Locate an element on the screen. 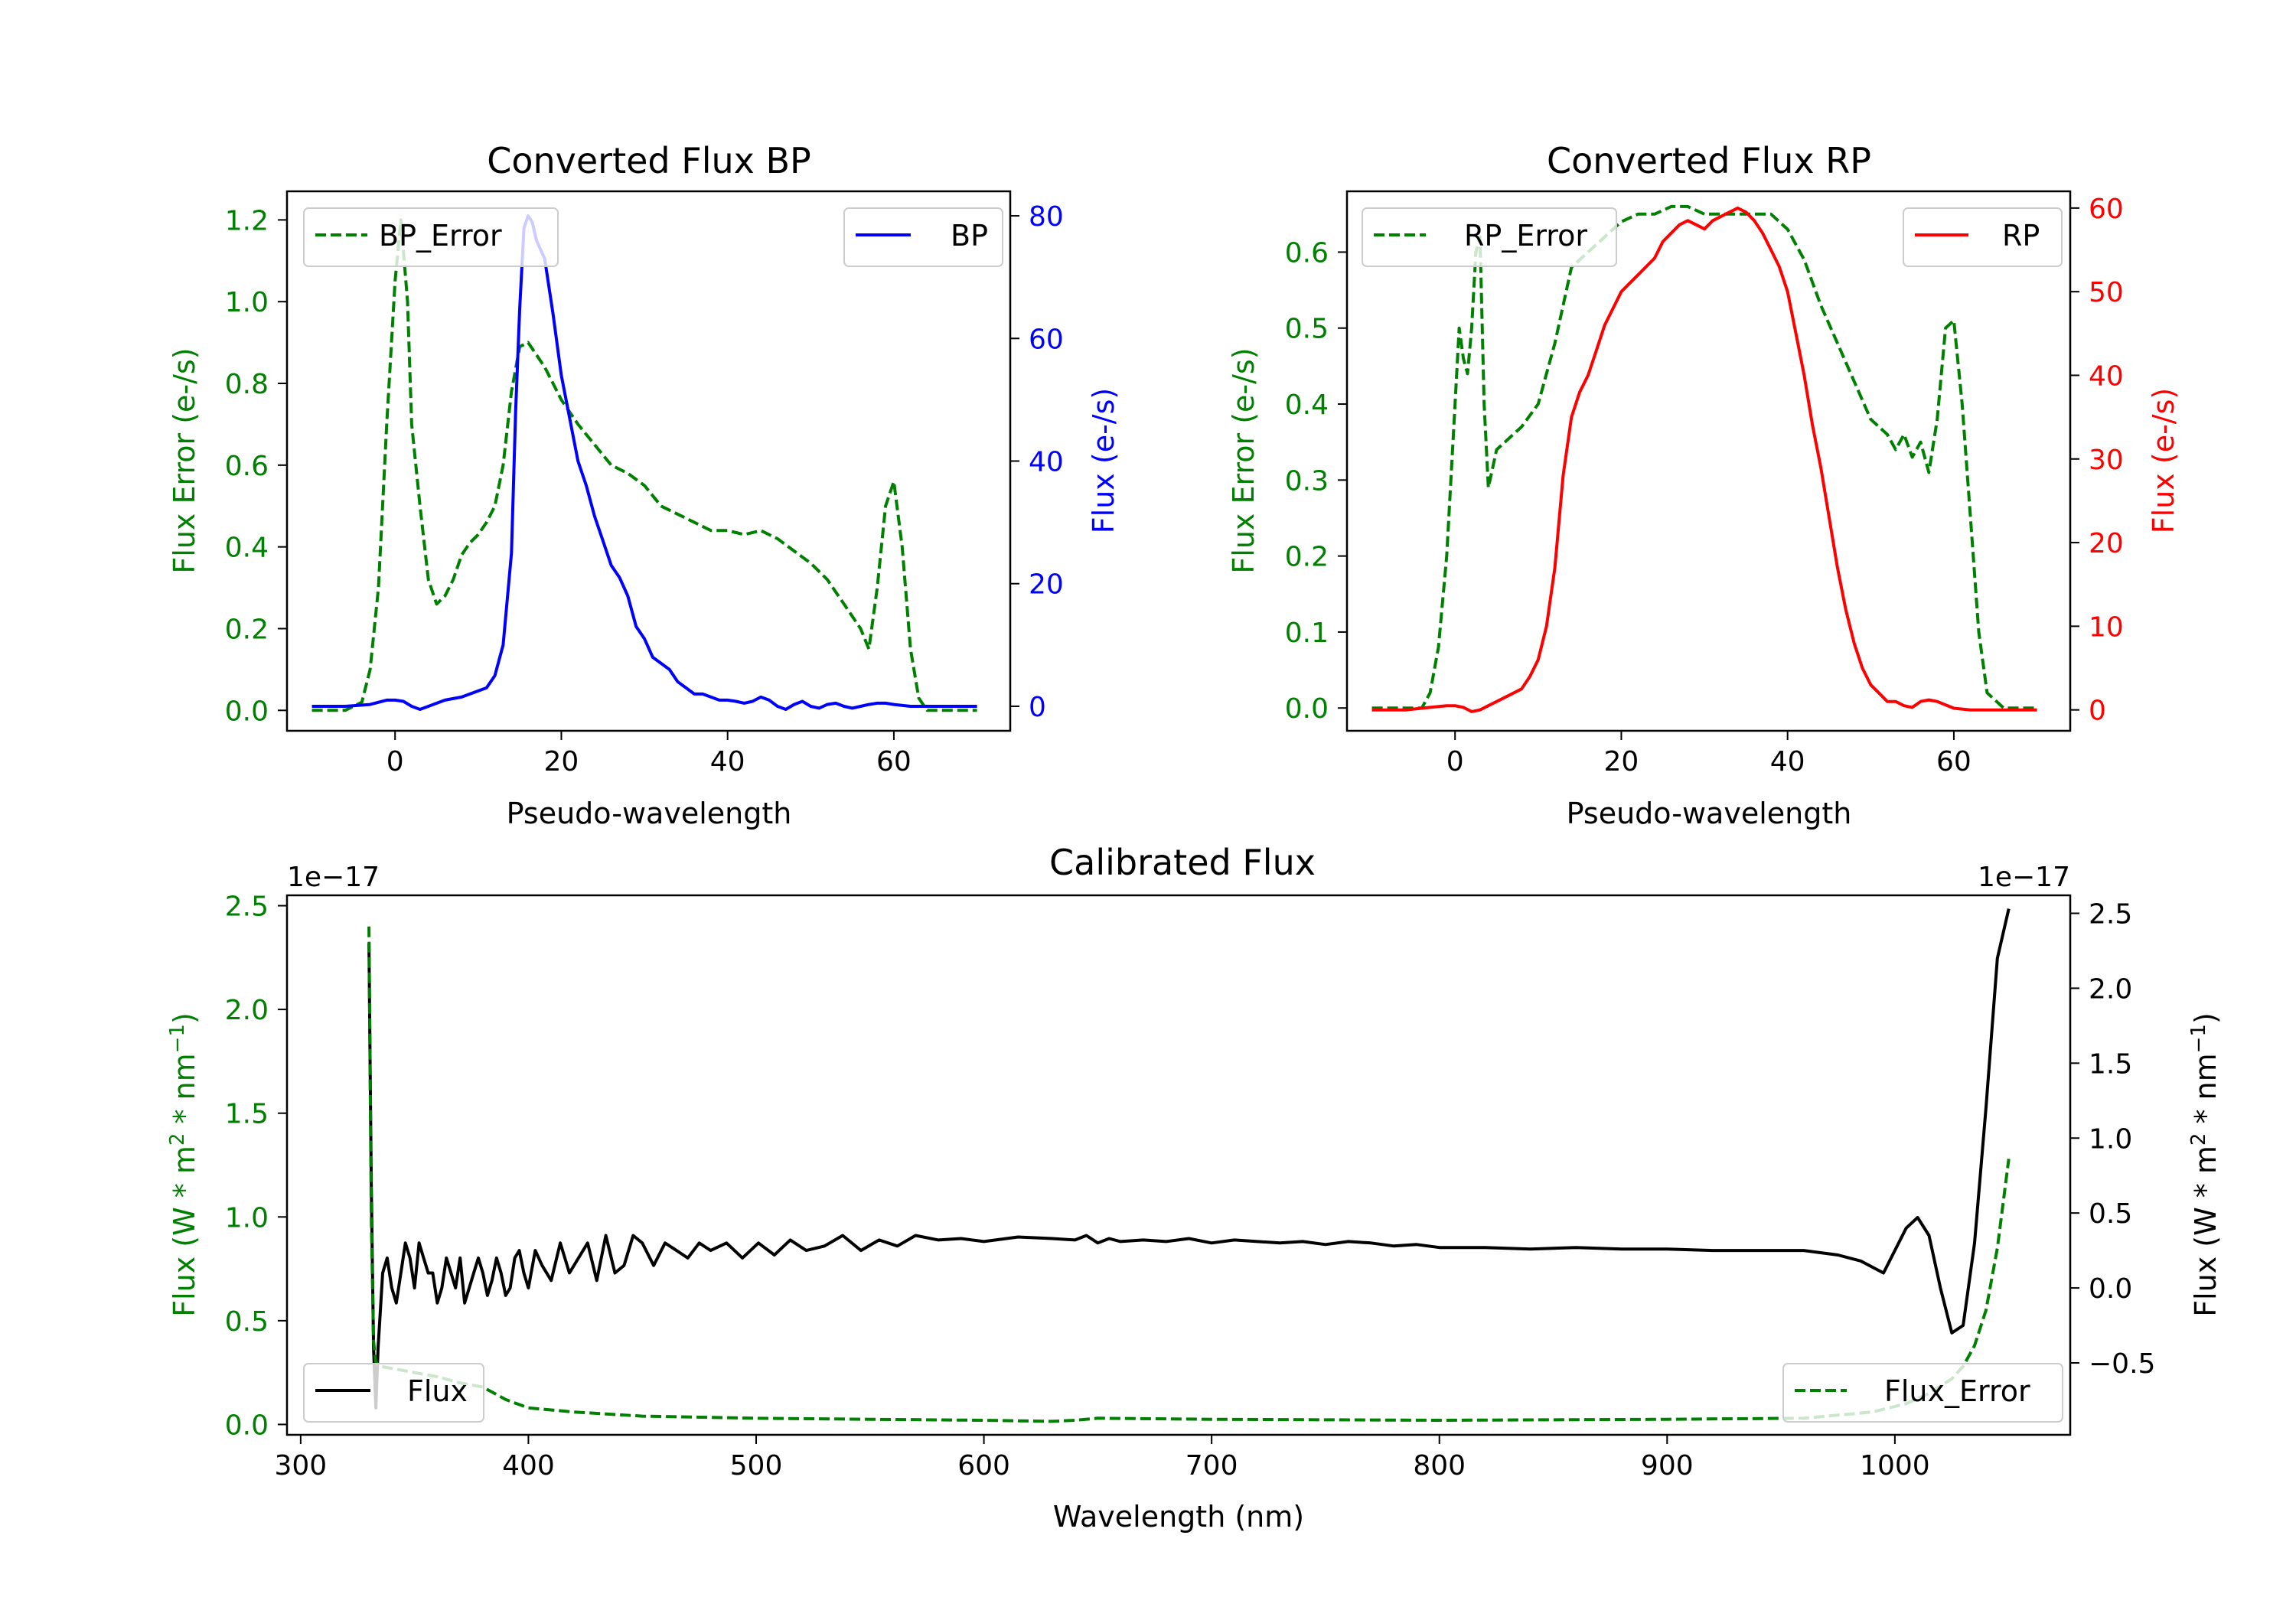 The width and height of the screenshot is (2296, 1607). legend-label-bp: BP is located at coordinates (969, 236).